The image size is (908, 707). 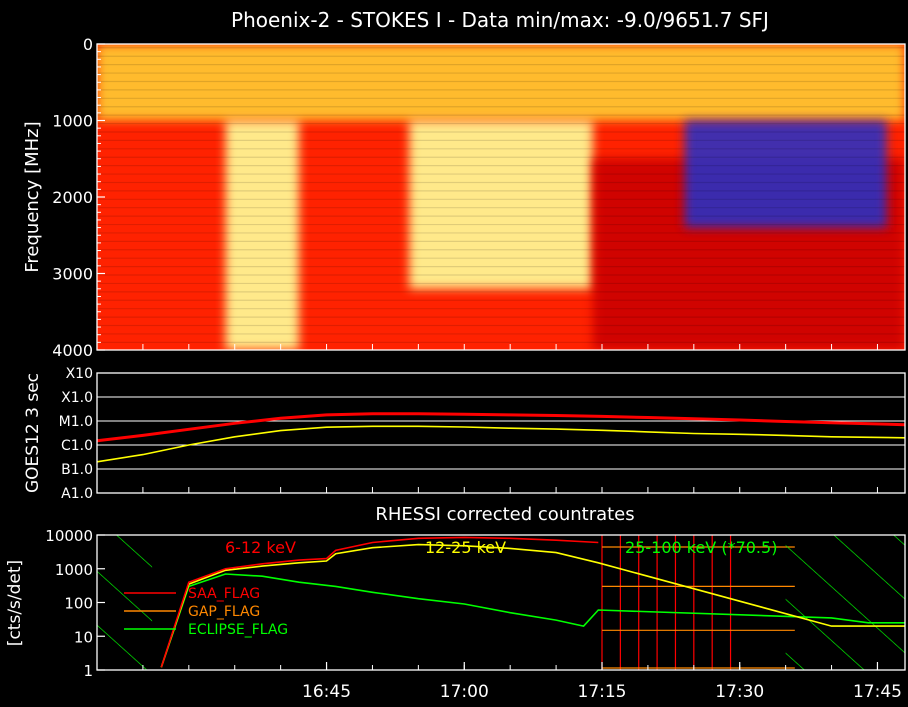 I want to click on goes-y-tick-label: X10, so click(x=79, y=374).